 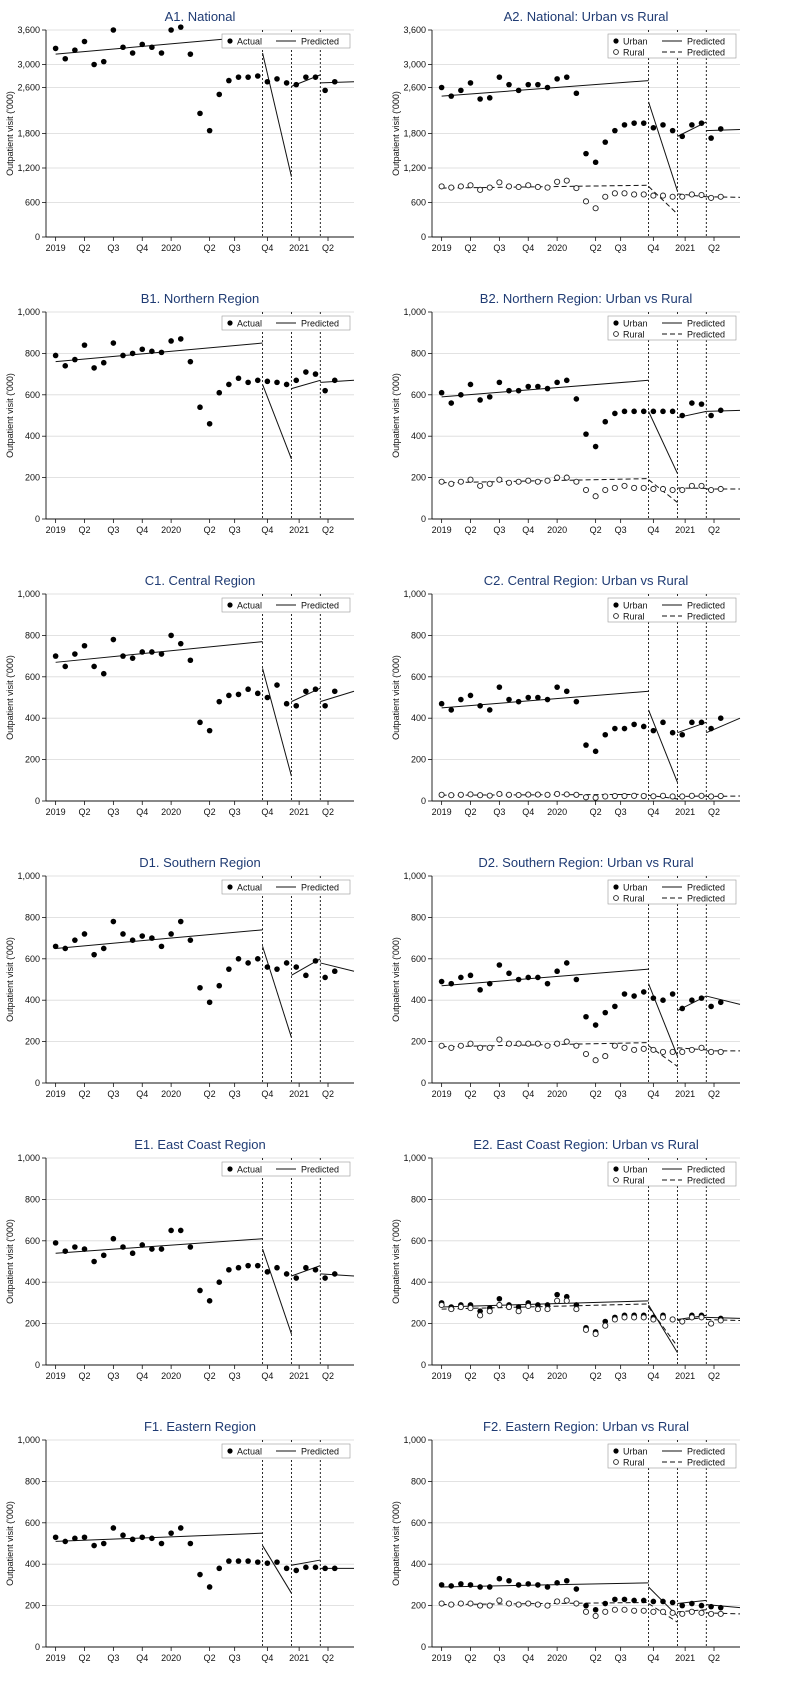 What do you see at coordinates (586, 580) in the screenshot?
I see `panel-title: C2. Central Region: Urban vs Rural` at bounding box center [586, 580].